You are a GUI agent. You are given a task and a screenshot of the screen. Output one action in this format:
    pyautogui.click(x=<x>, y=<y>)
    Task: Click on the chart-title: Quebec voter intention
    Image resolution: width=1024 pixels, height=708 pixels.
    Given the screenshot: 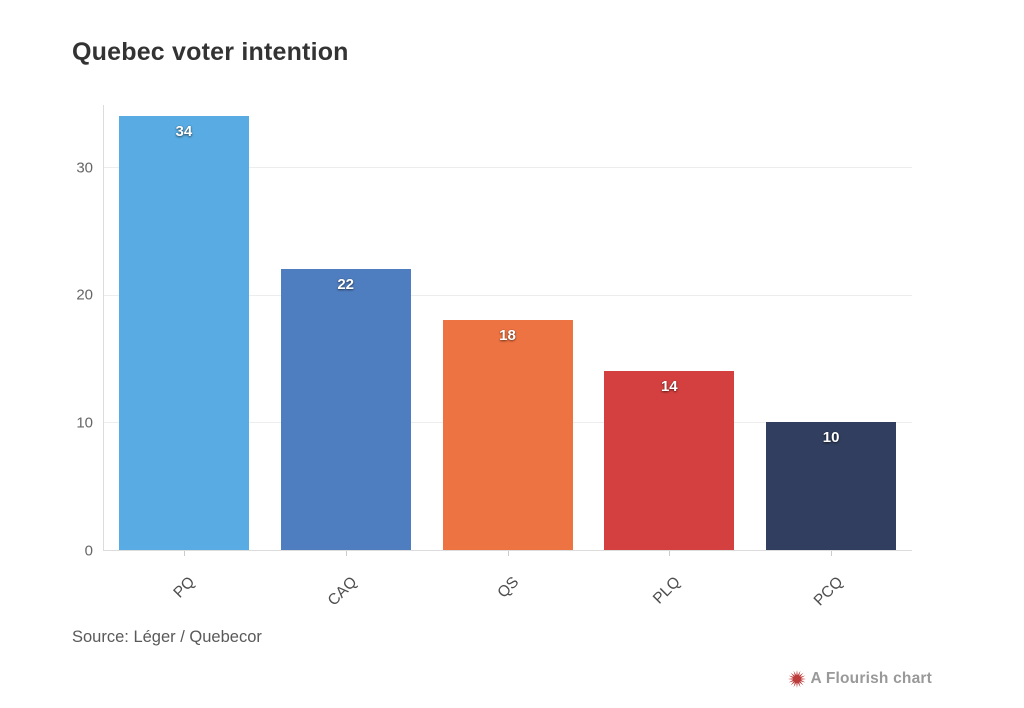 What is the action you would take?
    pyautogui.click(x=210, y=52)
    